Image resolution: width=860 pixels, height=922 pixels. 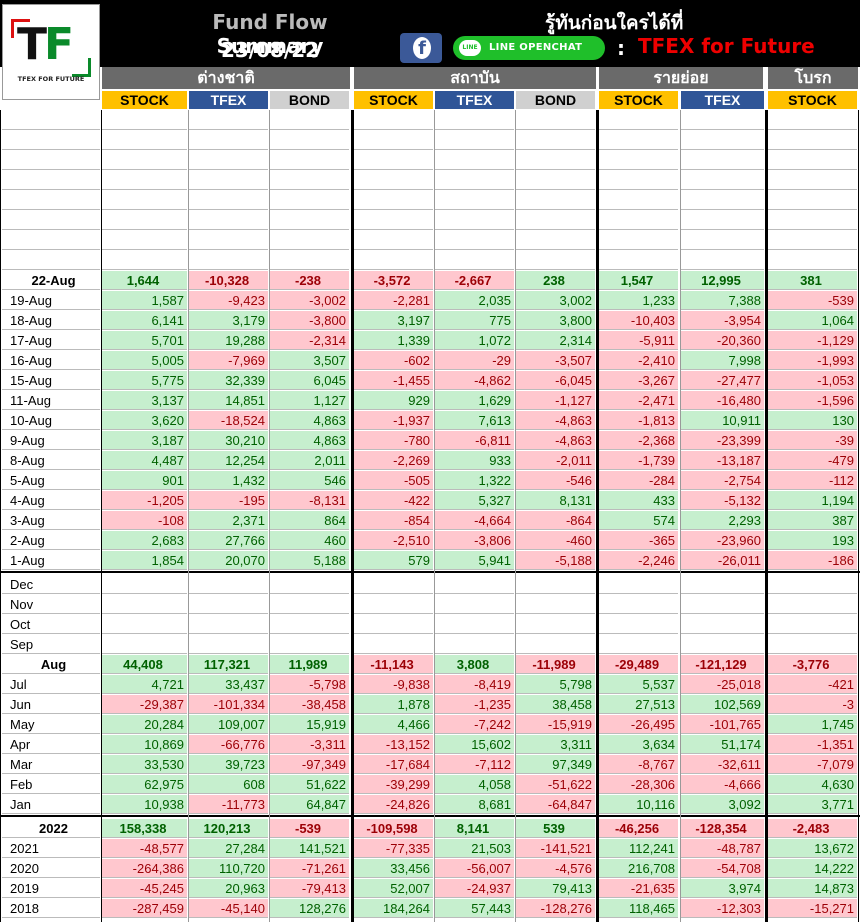 What do you see at coordinates (555, 828) in the screenshot?
I see `cell-inst-bond: 539` at bounding box center [555, 828].